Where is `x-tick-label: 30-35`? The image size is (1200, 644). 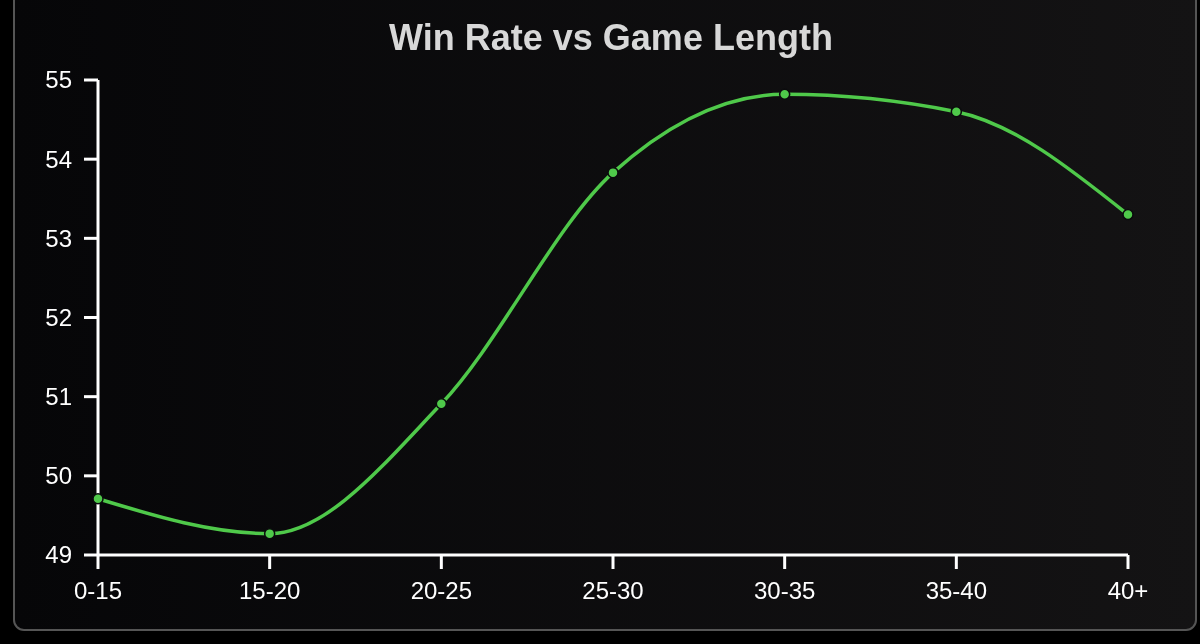
x-tick-label: 30-35 is located at coordinates (784, 590).